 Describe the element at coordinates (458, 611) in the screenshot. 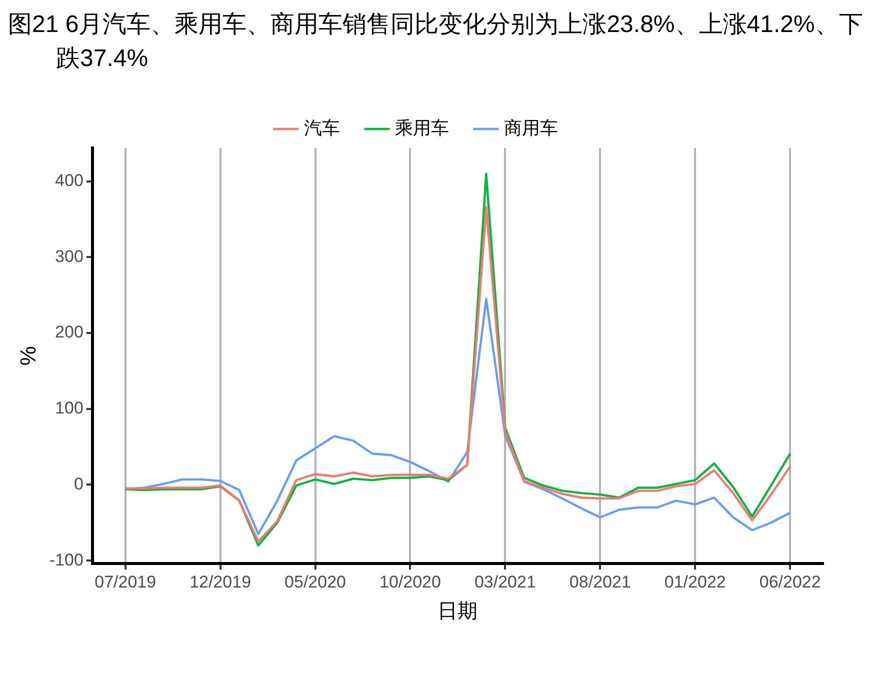

I see `x-axis-title: 日期` at that location.